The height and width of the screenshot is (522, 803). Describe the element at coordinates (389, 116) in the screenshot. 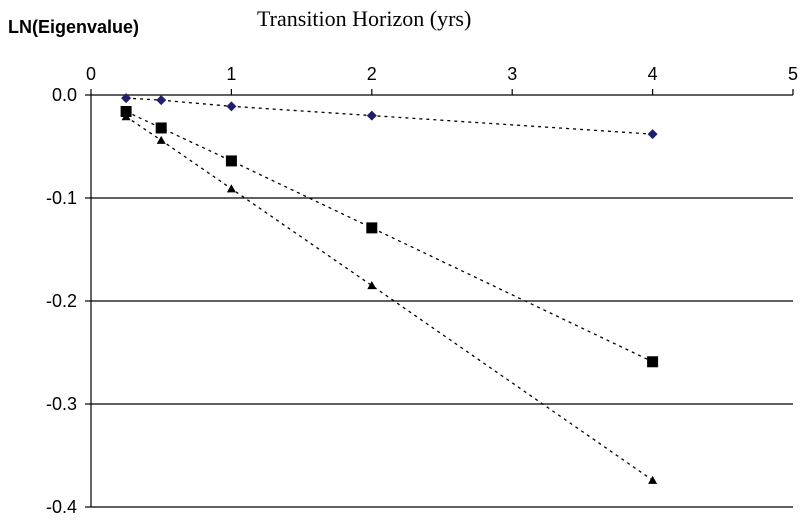

I see `series-0-line` at that location.